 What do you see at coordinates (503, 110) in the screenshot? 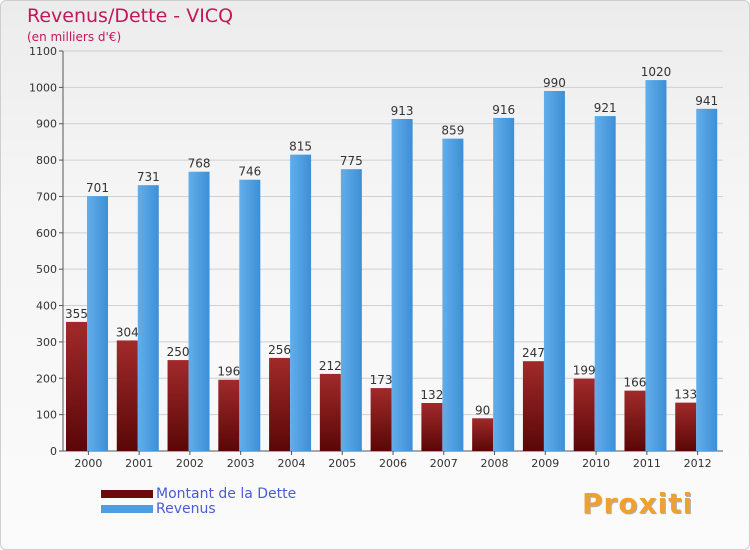
I see `data-label-revenus: 916` at bounding box center [503, 110].